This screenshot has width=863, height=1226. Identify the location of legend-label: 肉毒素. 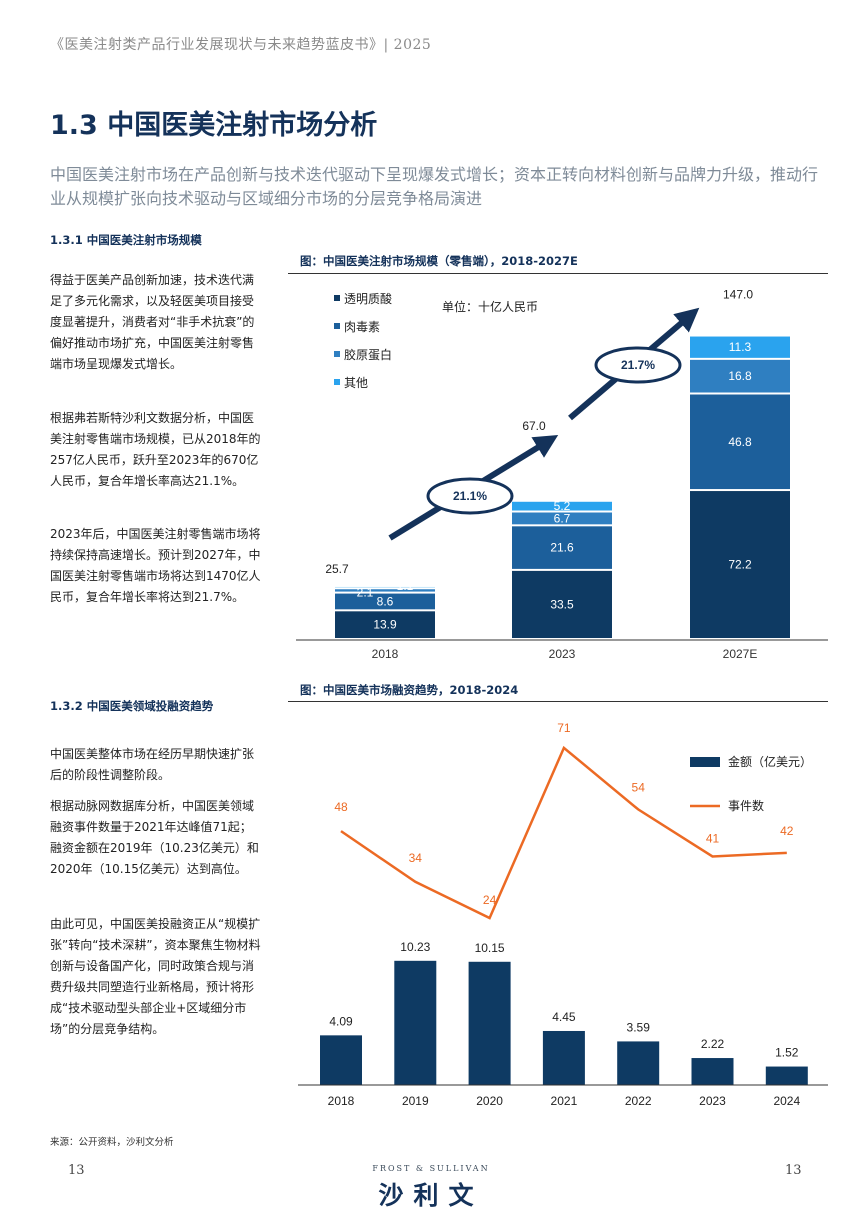
(362, 327).